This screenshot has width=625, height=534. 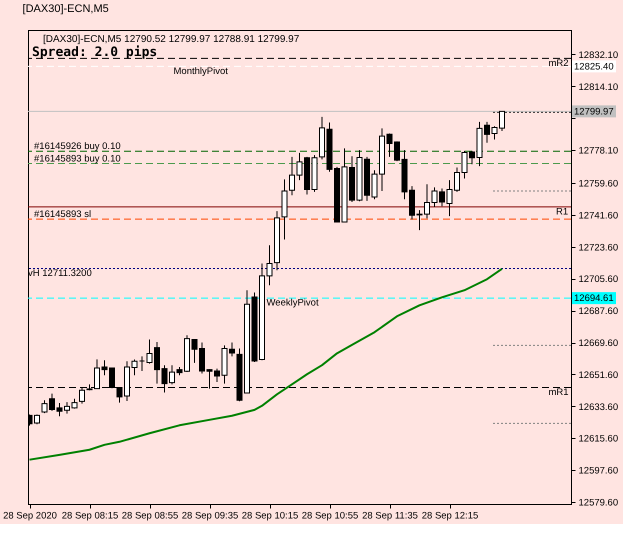 What do you see at coordinates (142, 364) in the screenshot?
I see `candlestick` at bounding box center [142, 364].